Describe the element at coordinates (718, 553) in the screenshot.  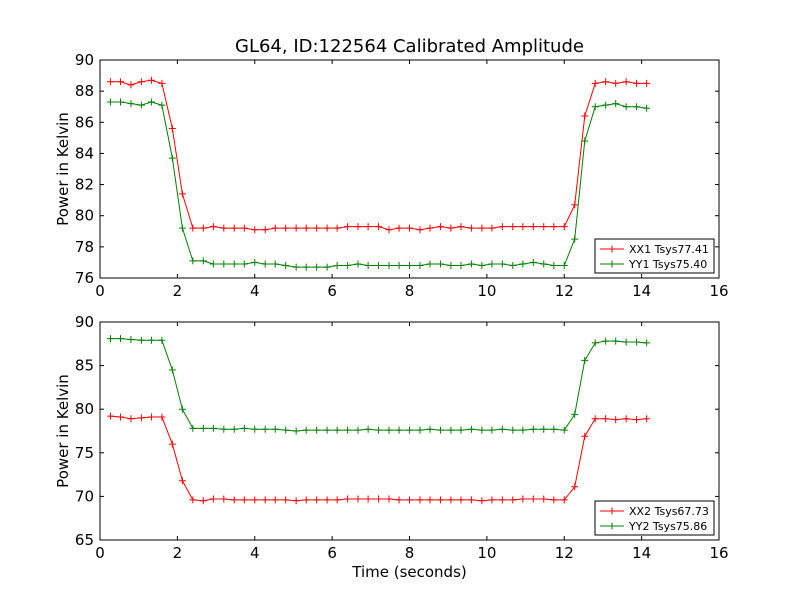
I see `x-tick-label: 16` at that location.